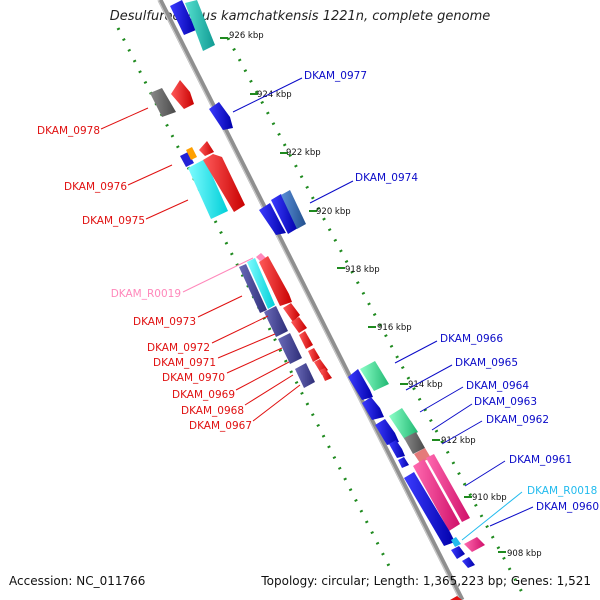  What do you see at coordinates (68, 131) in the screenshot?
I see `gene-label-dkam-0978: DKAM_0978` at bounding box center [68, 131].